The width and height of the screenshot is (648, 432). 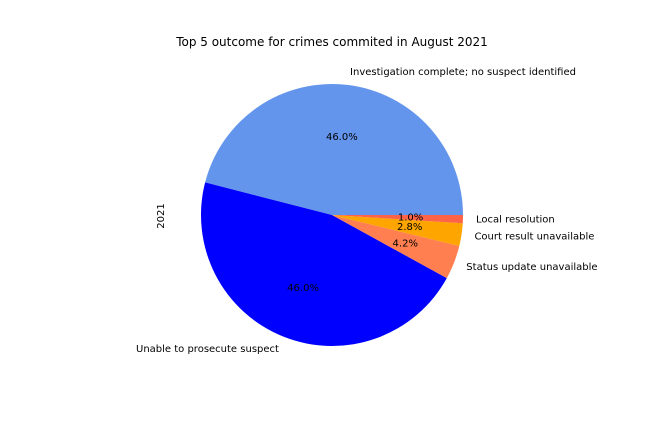 I want to click on slice-percent-court-result-unavailable: 2.8%, so click(x=409, y=227).